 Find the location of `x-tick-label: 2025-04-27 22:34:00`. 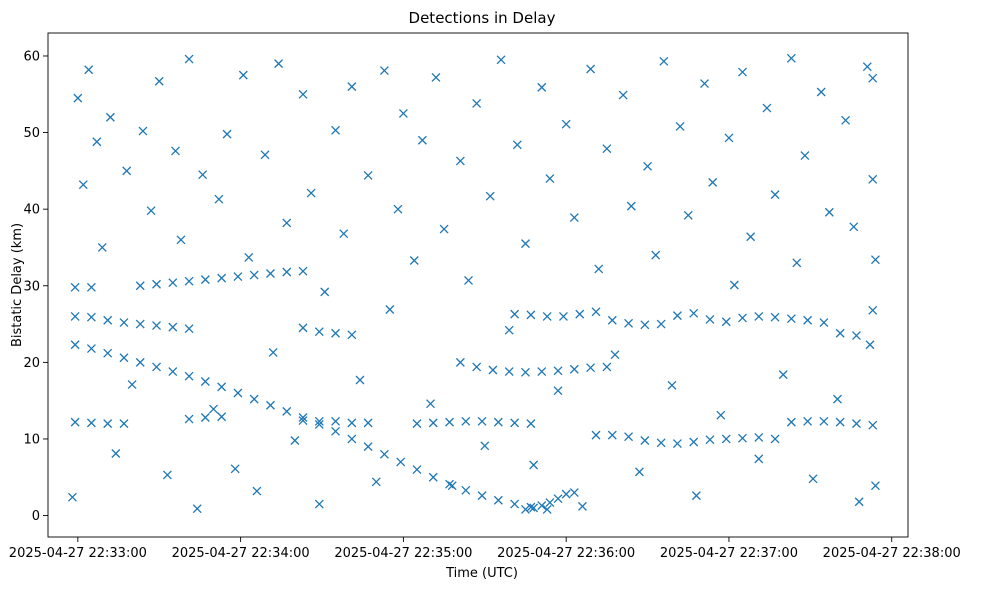

x-tick-label: 2025-04-27 22:34:00 is located at coordinates (241, 553).